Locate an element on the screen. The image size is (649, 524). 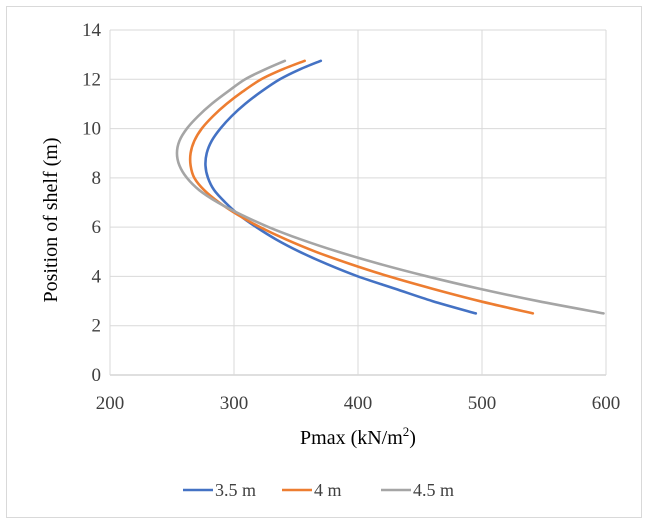
y-tick-label: 12 is located at coordinates (91, 79).